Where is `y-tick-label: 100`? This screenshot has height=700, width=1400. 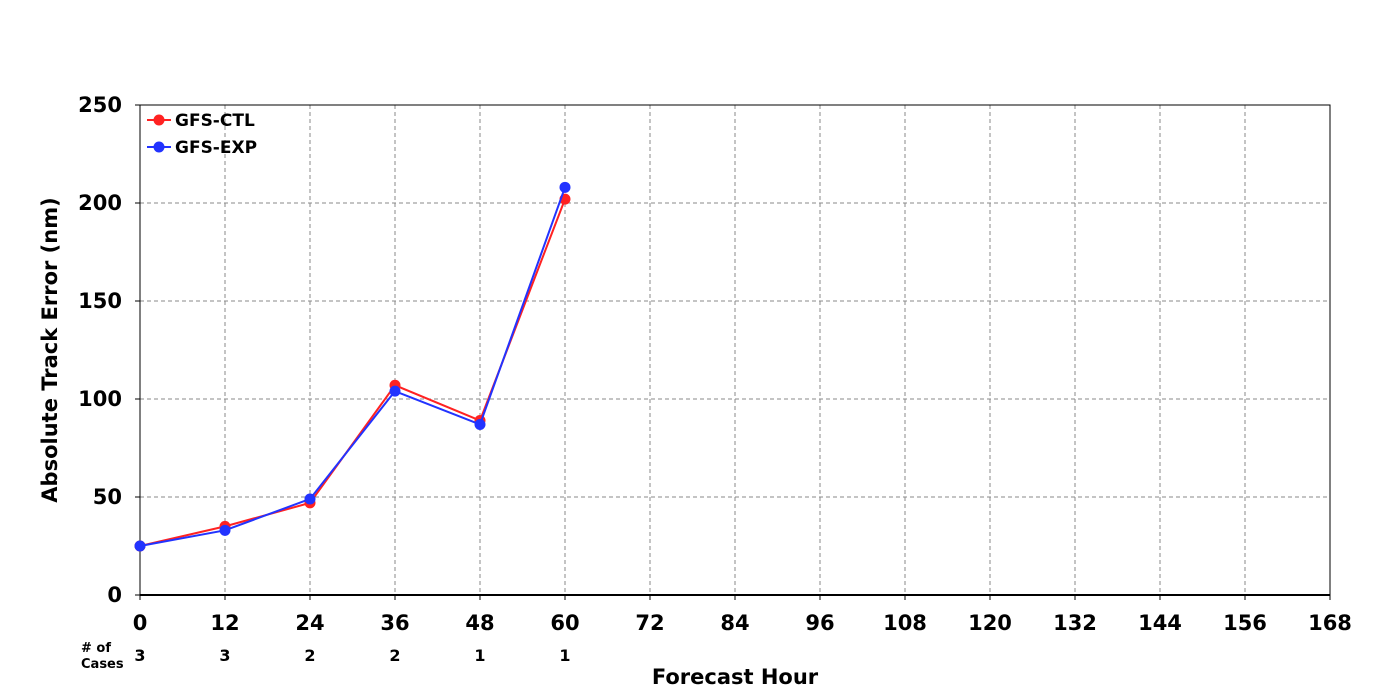
y-tick-label: 100 is located at coordinates (100, 399).